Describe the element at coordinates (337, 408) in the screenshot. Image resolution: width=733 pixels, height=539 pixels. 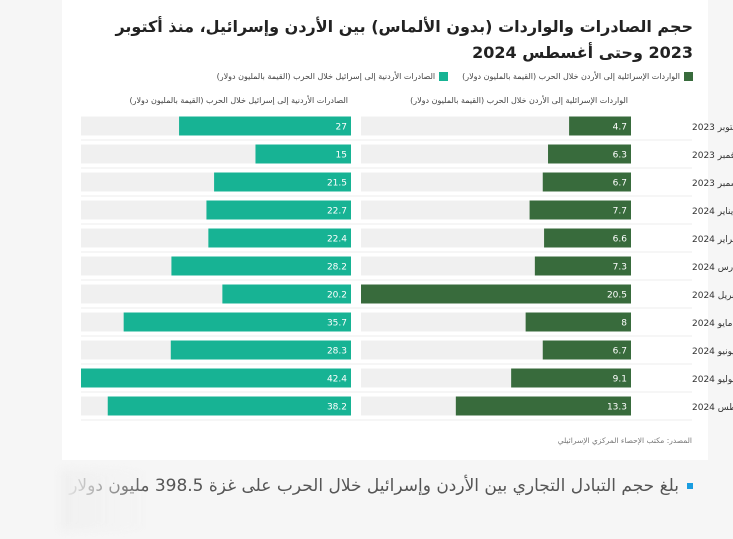
I see `data-label-exports: 38.2` at that location.